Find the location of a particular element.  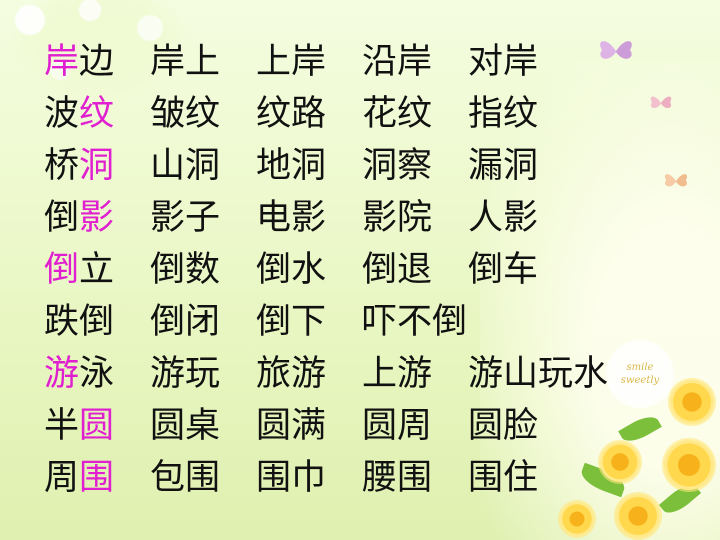

vocab-word: 圆周 is located at coordinates (397, 426).